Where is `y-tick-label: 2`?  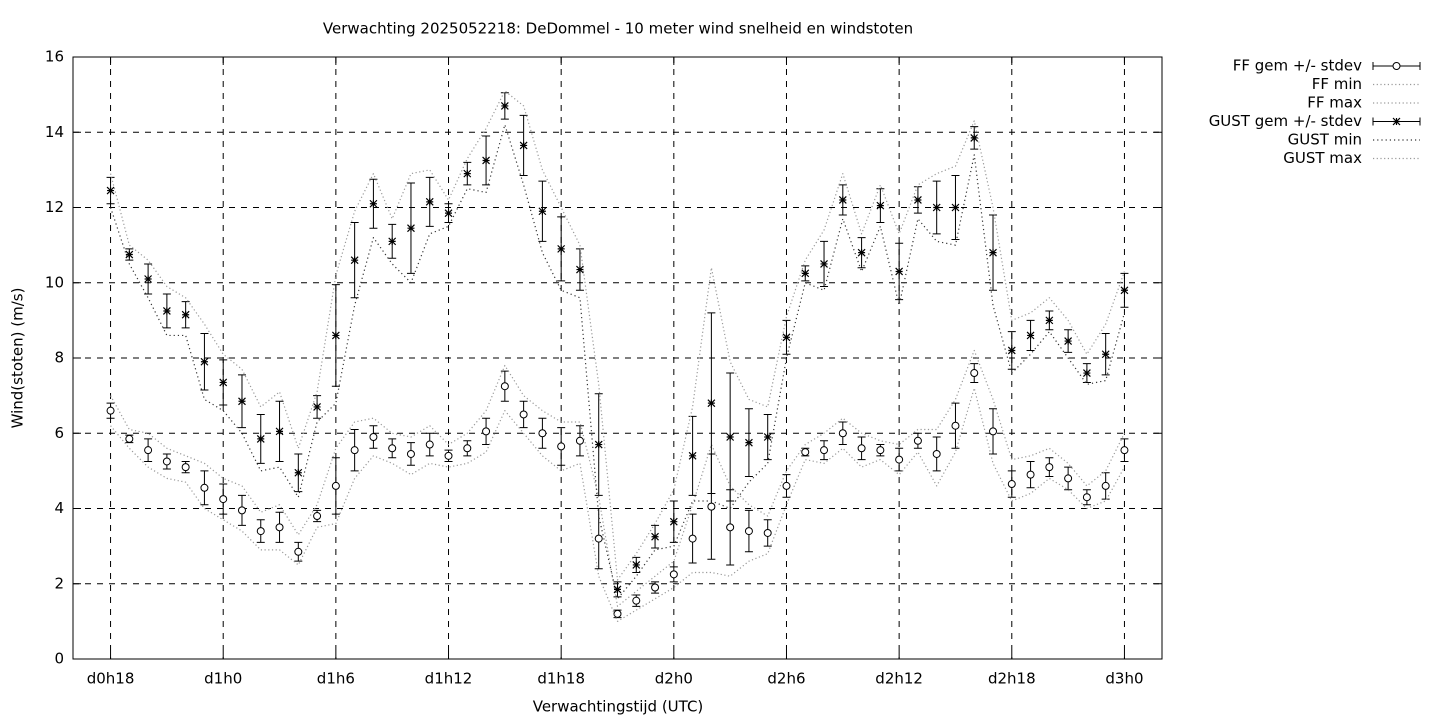 y-tick-label: 2 is located at coordinates (59, 583).